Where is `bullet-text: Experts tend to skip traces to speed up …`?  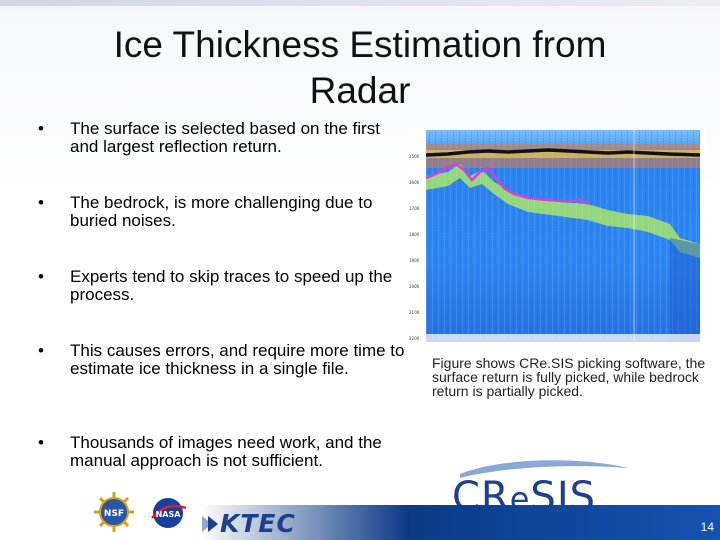
bullet-text: Experts tend to skip traces to speed up … is located at coordinates (231, 285).